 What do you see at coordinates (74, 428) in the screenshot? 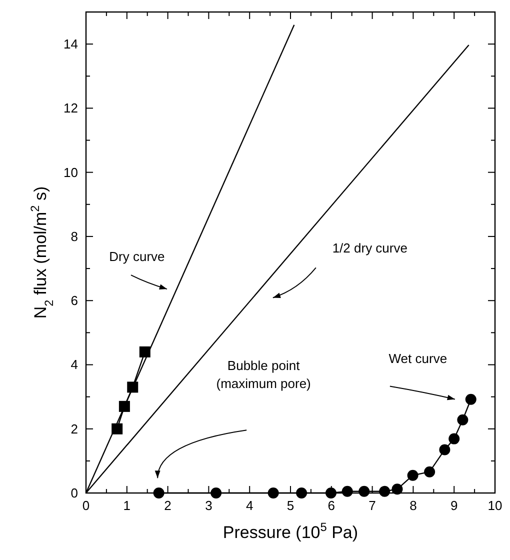
I see `y-tick-label: 2` at bounding box center [74, 428].